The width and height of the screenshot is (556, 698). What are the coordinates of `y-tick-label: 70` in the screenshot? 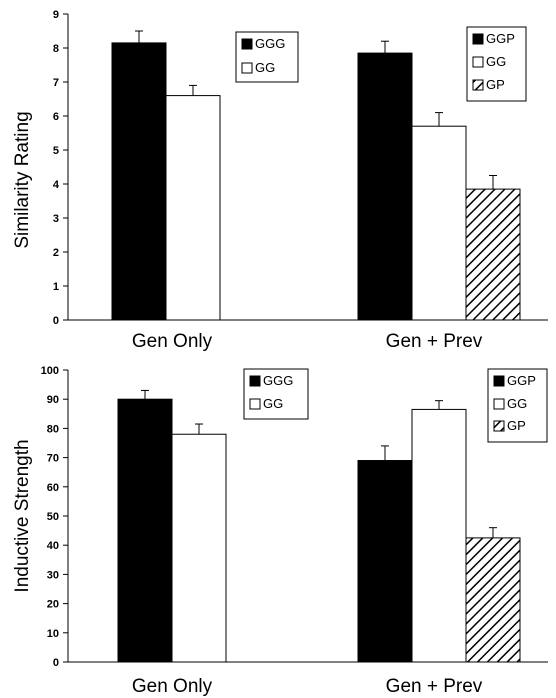 It's located at (53, 459).